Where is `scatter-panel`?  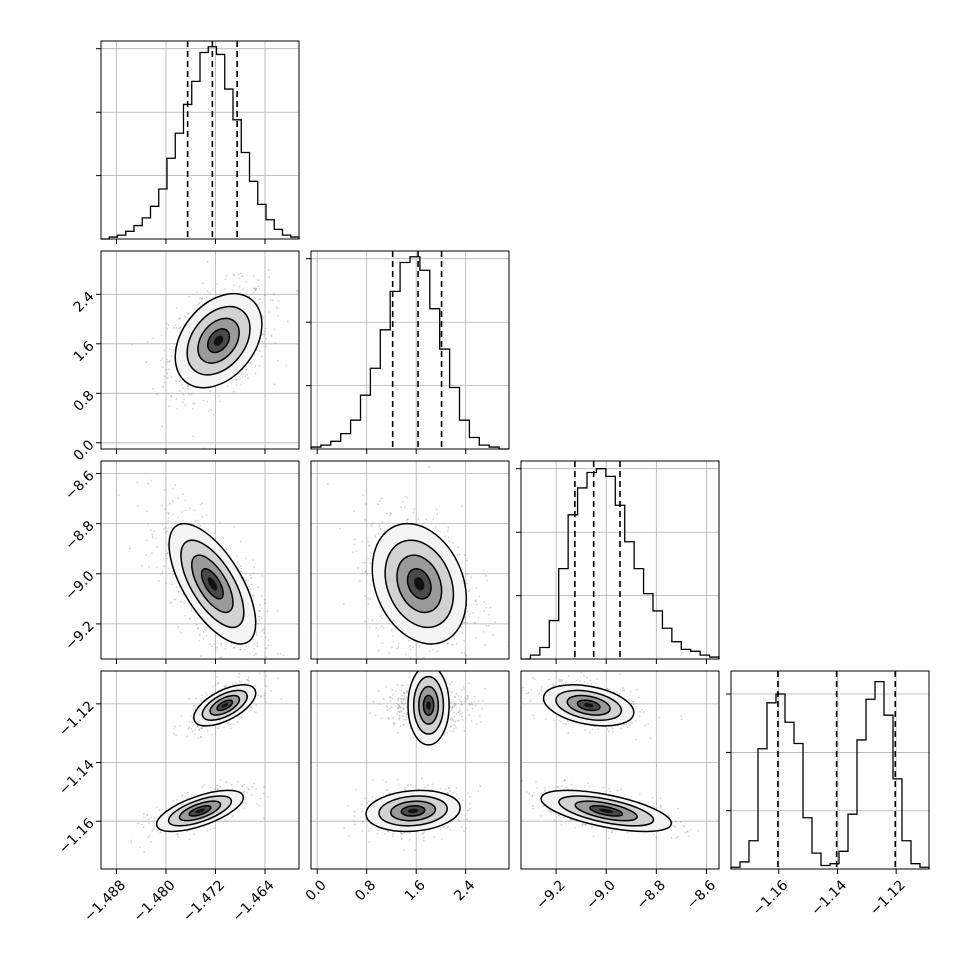 scatter-panel is located at coordinates (200, 770).